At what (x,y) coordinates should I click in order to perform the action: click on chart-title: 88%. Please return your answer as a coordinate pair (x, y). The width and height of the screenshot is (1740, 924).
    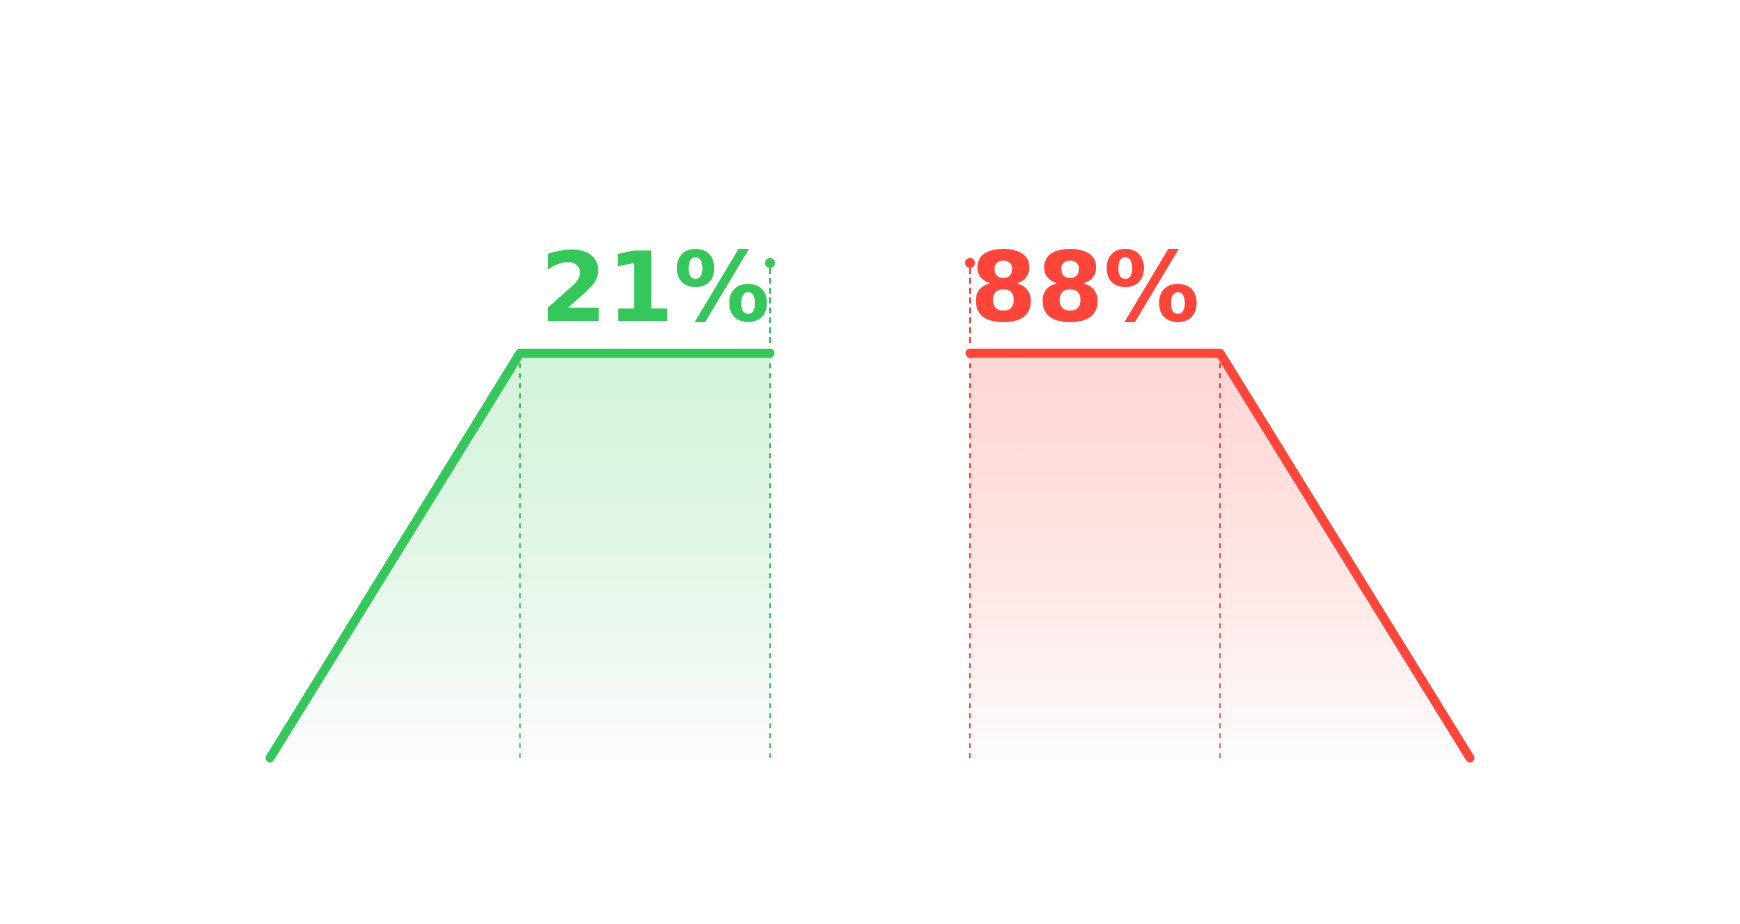
    Looking at the image, I should click on (1085, 287).